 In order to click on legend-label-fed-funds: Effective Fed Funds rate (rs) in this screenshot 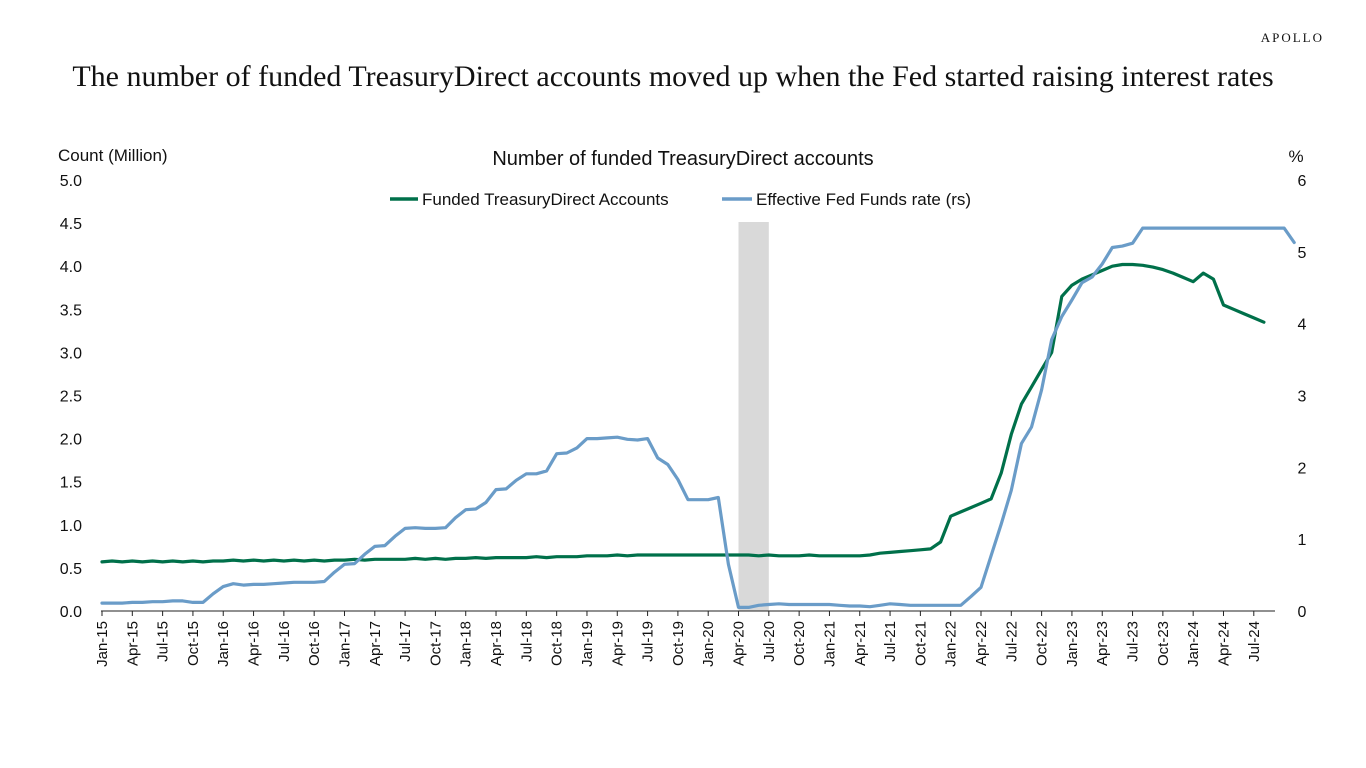, I will do `click(863, 199)`.